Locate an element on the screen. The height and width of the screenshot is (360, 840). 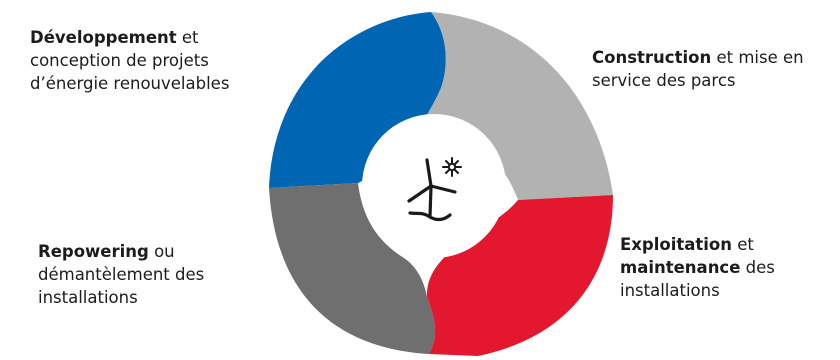
label-text: d’énergie renouvelables is located at coordinates (130, 83).